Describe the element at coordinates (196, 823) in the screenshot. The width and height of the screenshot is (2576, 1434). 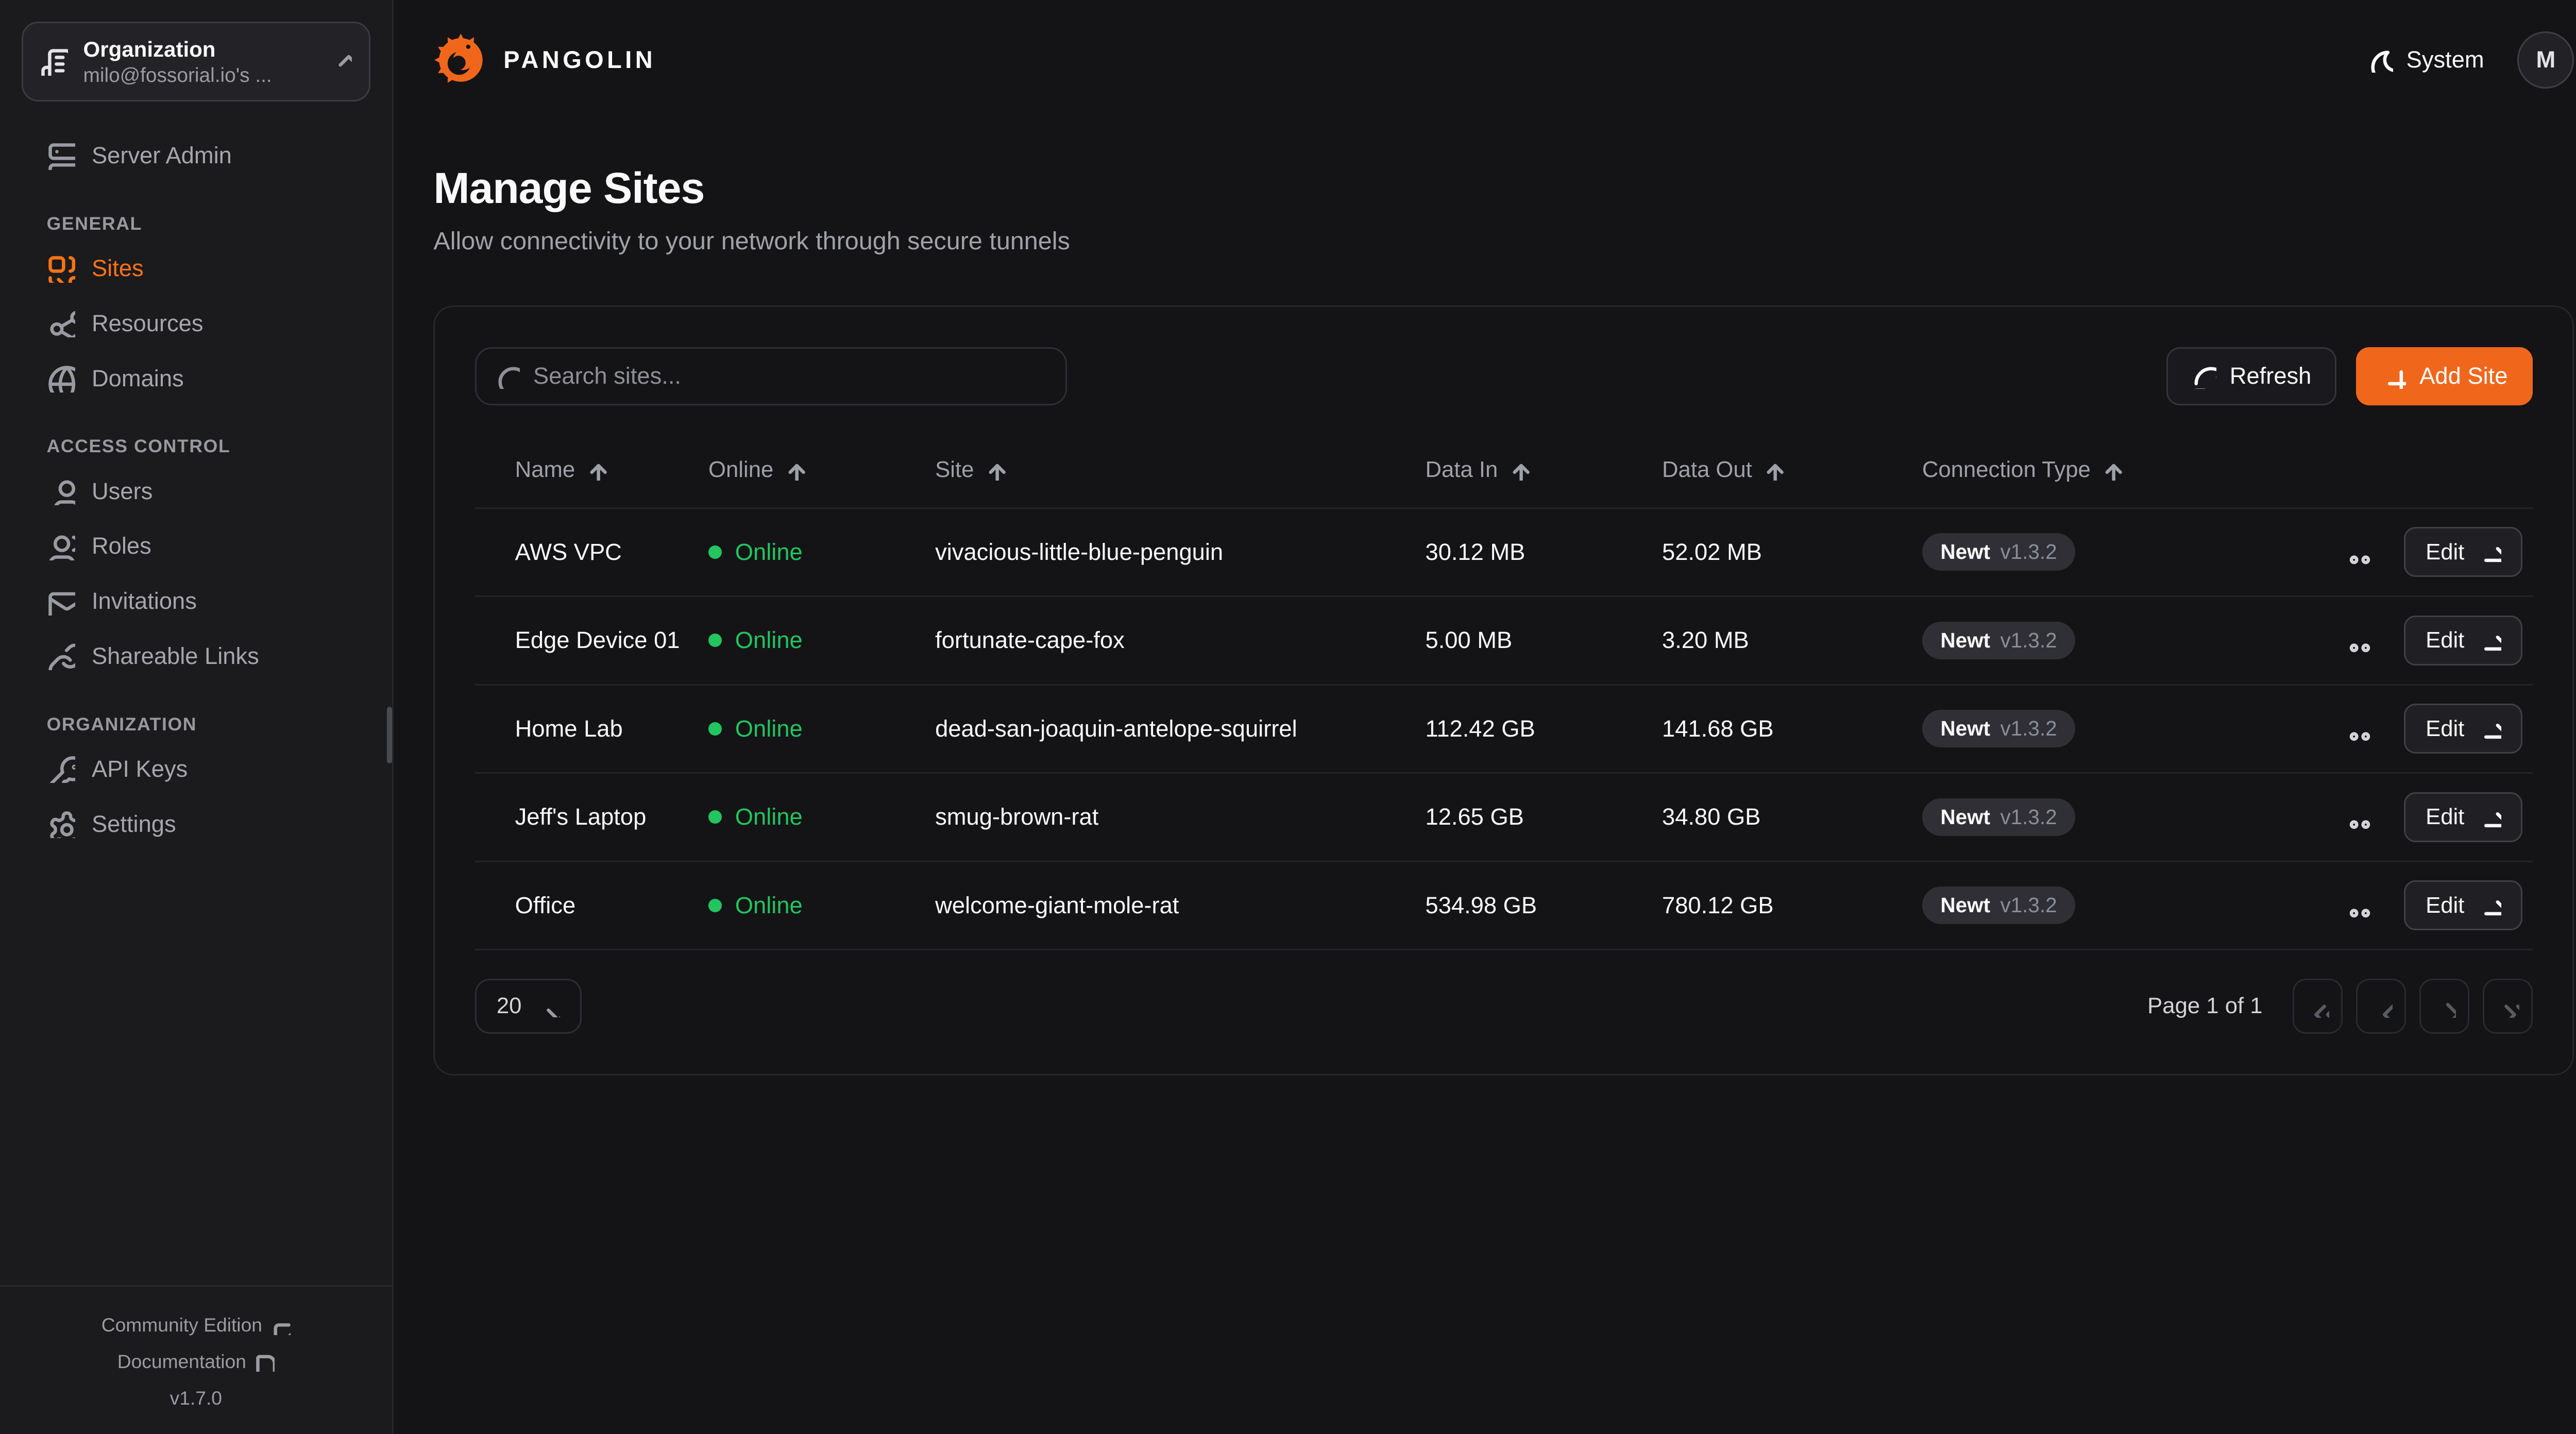
I see `sidebar-item-settings: Settings` at that location.